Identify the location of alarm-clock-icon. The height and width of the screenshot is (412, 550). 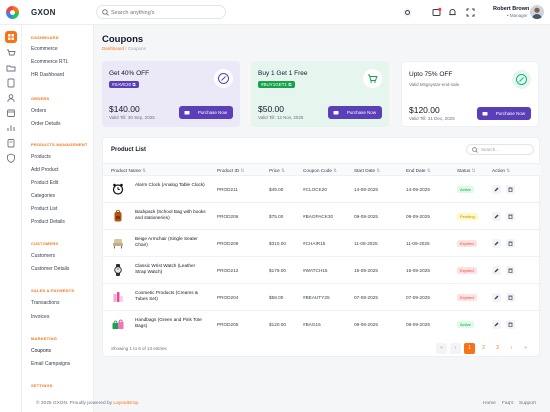
(118, 189).